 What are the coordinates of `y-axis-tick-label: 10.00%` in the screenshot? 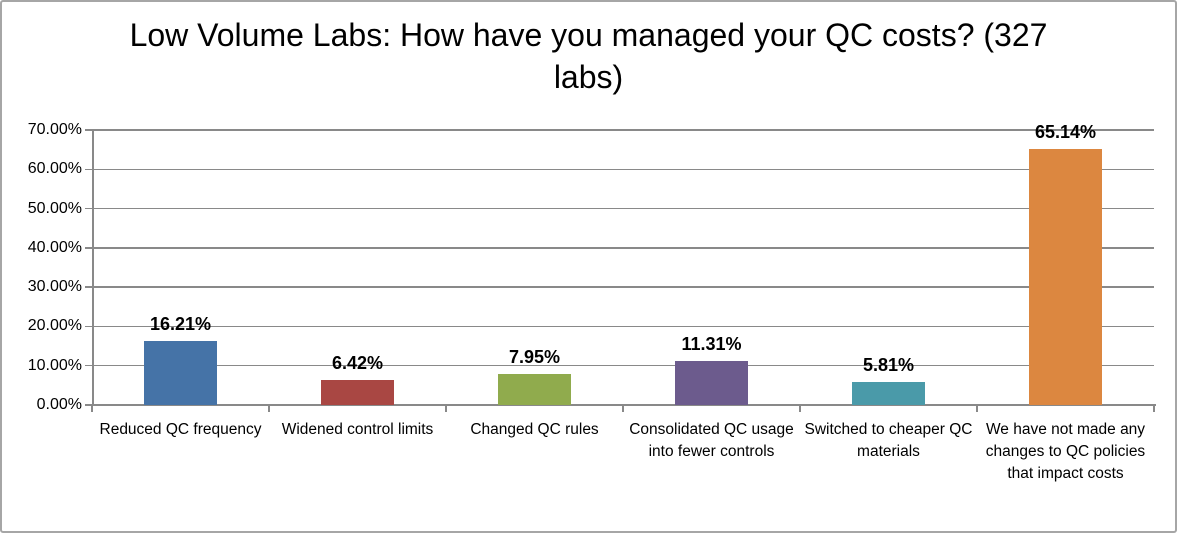 It's located at (54, 365).